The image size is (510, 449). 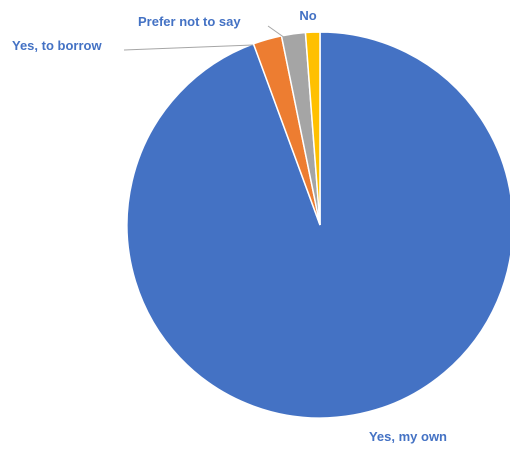 I want to click on leader-lines, so click(x=204, y=38).